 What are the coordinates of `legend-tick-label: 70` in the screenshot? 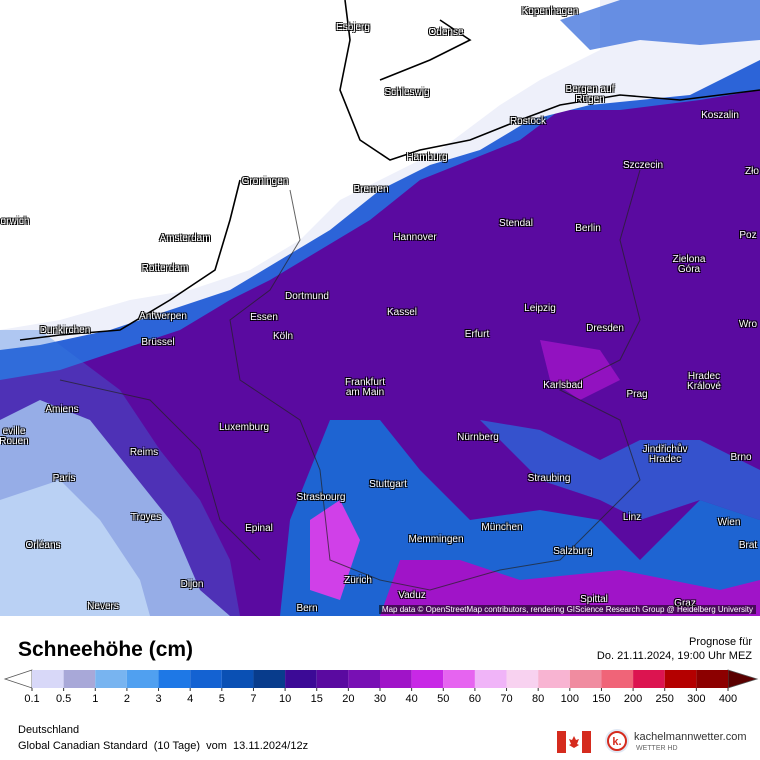 It's located at (506, 699).